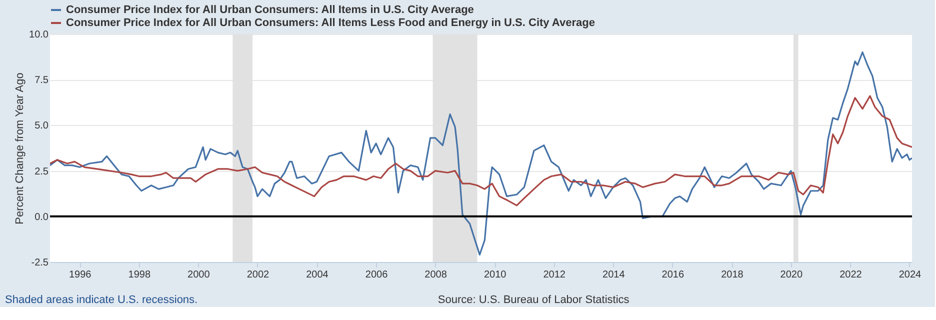 This screenshot has height=320, width=936. What do you see at coordinates (41, 126) in the screenshot?
I see `y-tick-label: 5.0` at bounding box center [41, 126].